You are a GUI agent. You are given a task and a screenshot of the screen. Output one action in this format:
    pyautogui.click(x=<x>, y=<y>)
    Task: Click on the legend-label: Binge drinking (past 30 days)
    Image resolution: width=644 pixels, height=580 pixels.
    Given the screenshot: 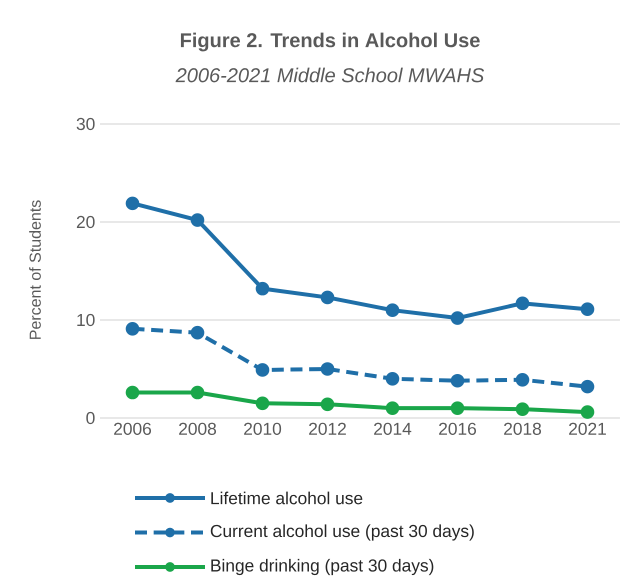 What is the action you would take?
    pyautogui.click(x=322, y=567)
    